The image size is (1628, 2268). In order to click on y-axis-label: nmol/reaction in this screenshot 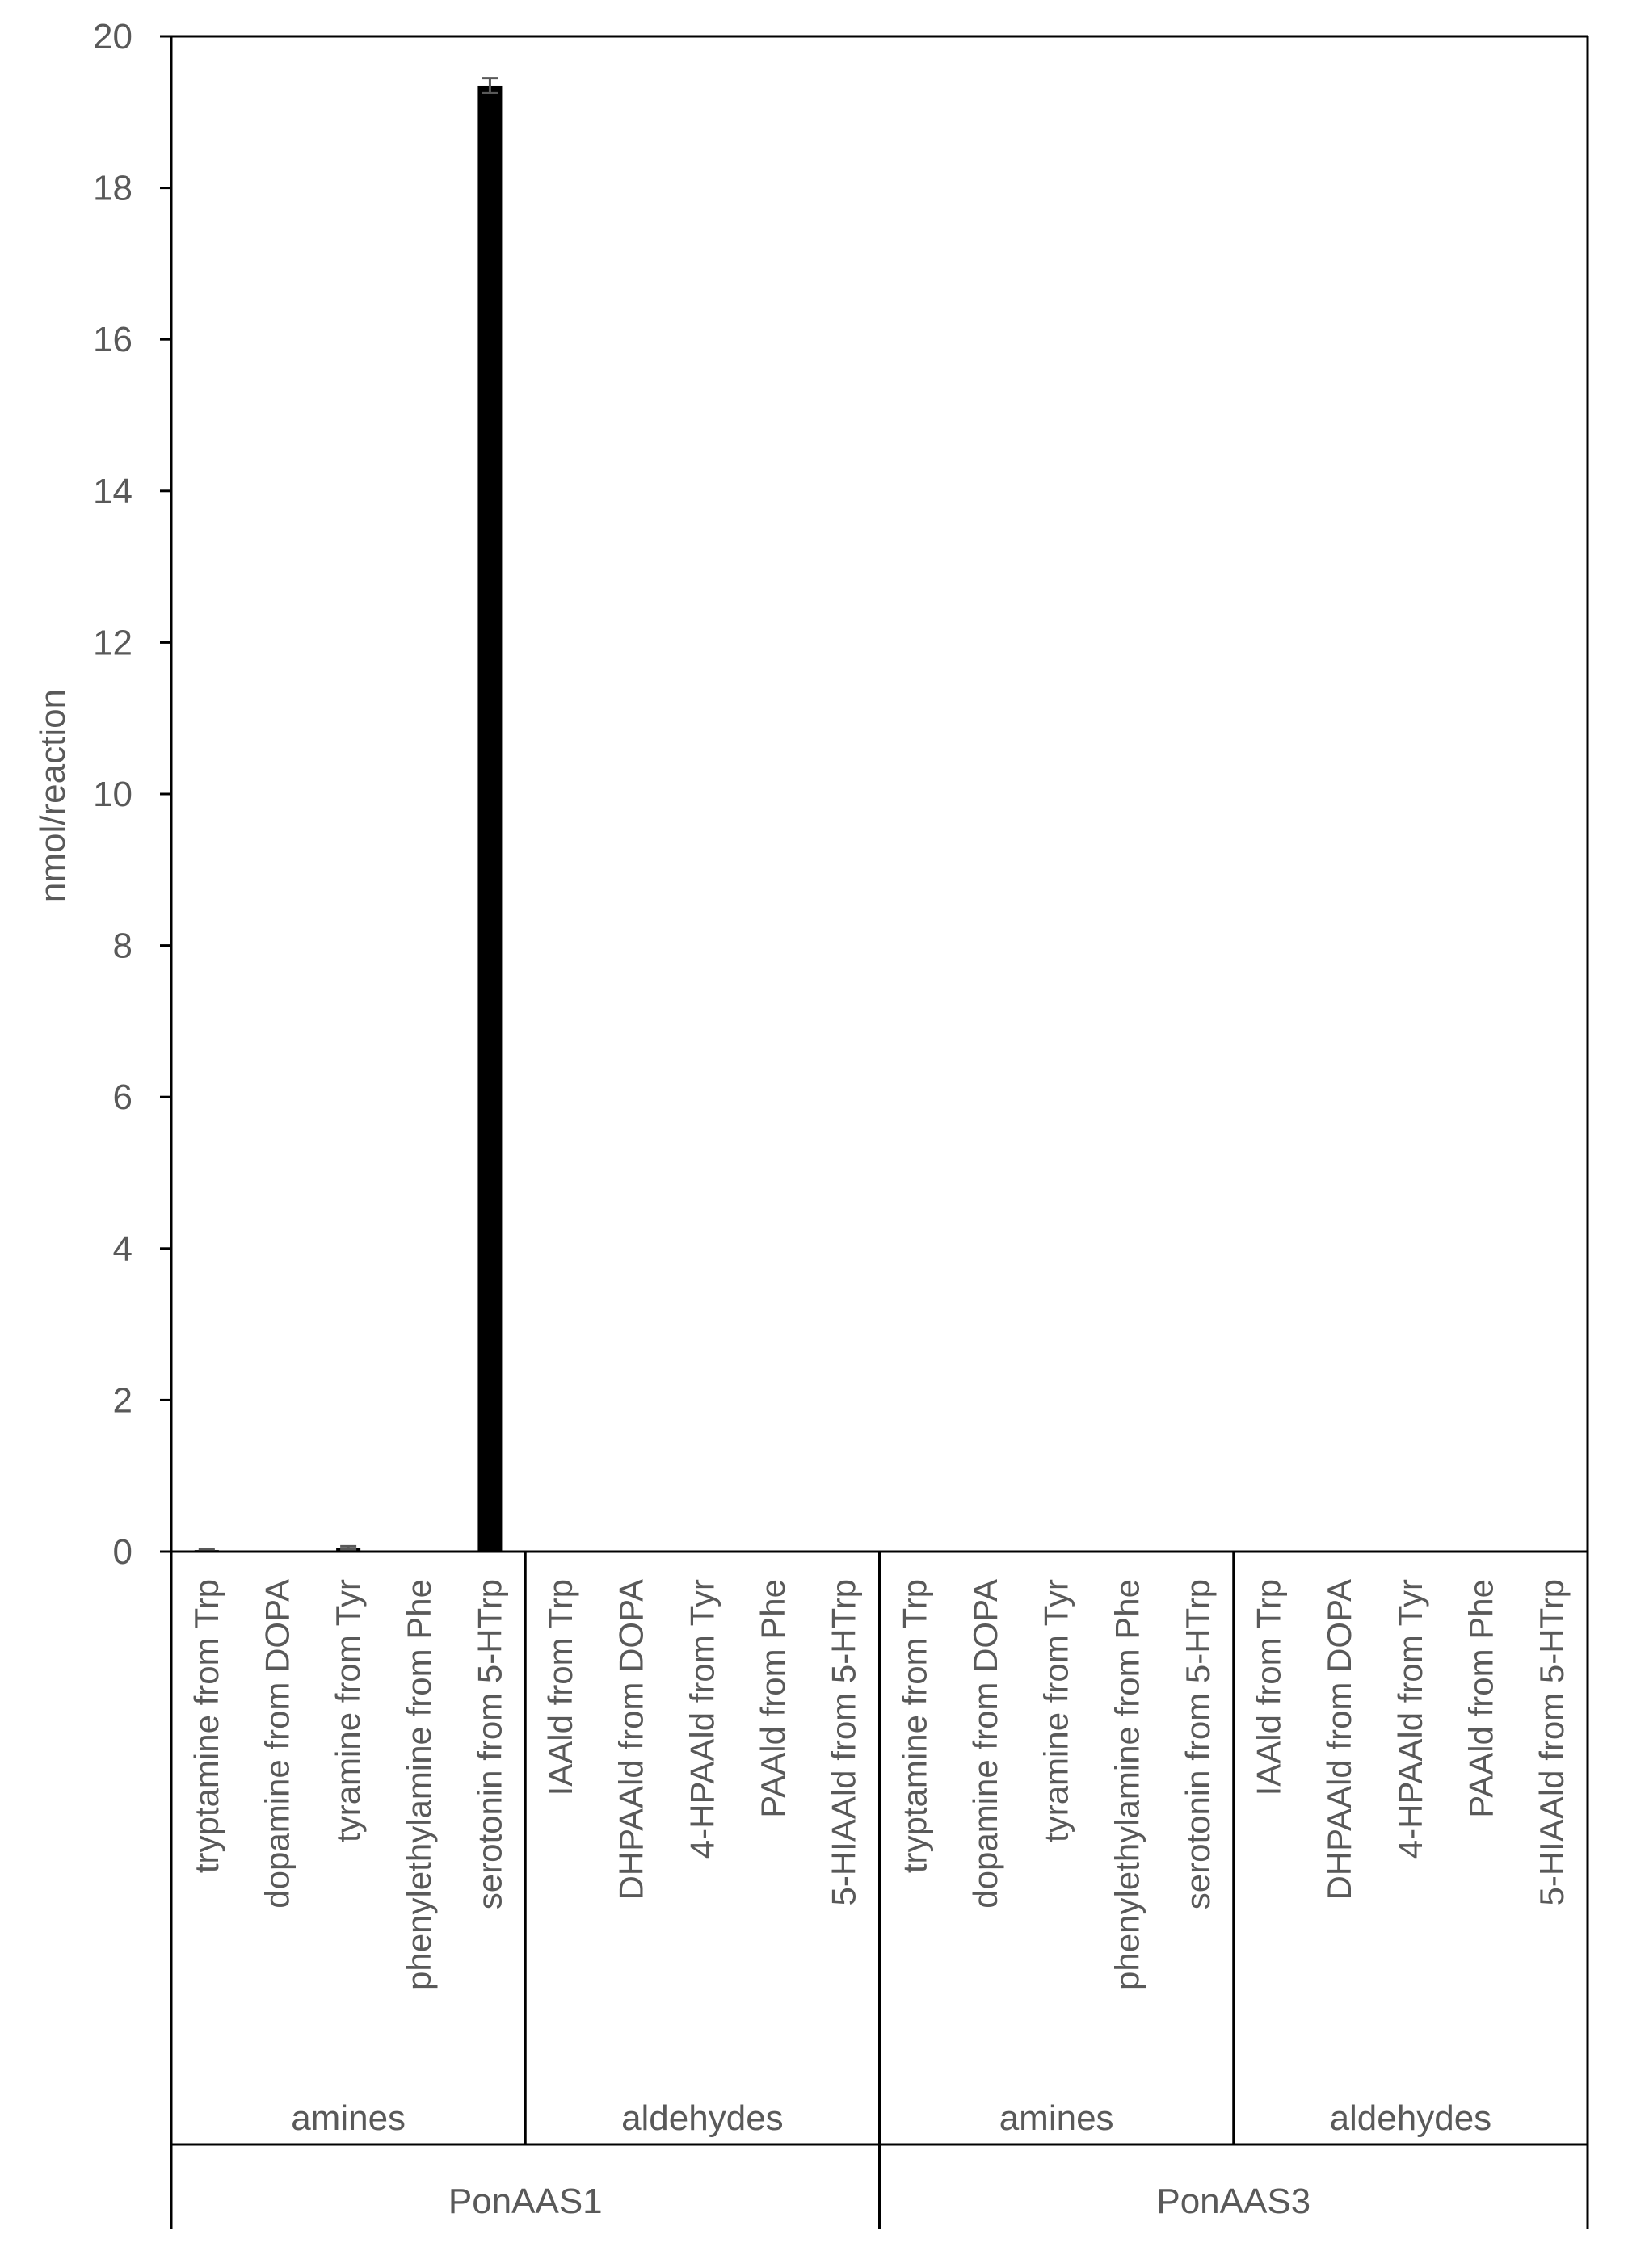, I will do `click(53, 795)`.